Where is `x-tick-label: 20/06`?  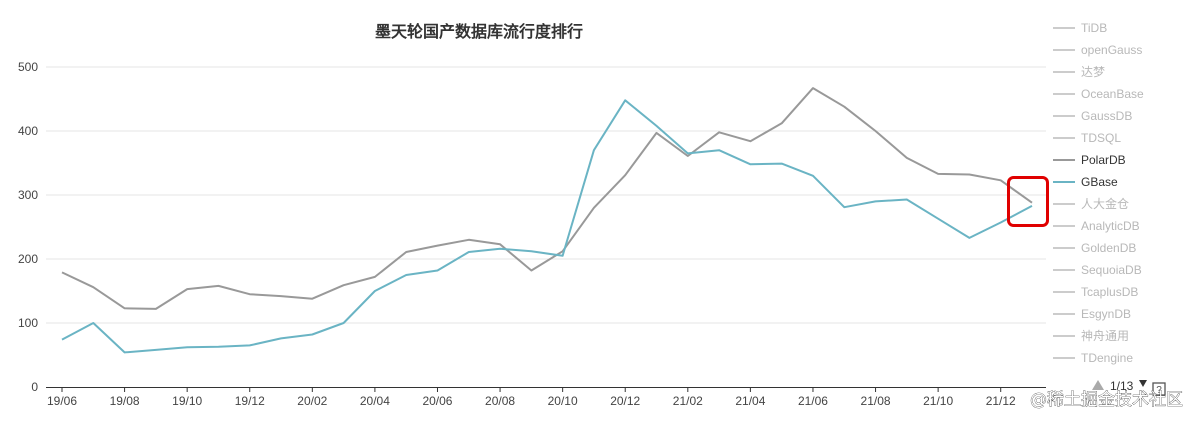
x-tick-label: 20/06 is located at coordinates (437, 401).